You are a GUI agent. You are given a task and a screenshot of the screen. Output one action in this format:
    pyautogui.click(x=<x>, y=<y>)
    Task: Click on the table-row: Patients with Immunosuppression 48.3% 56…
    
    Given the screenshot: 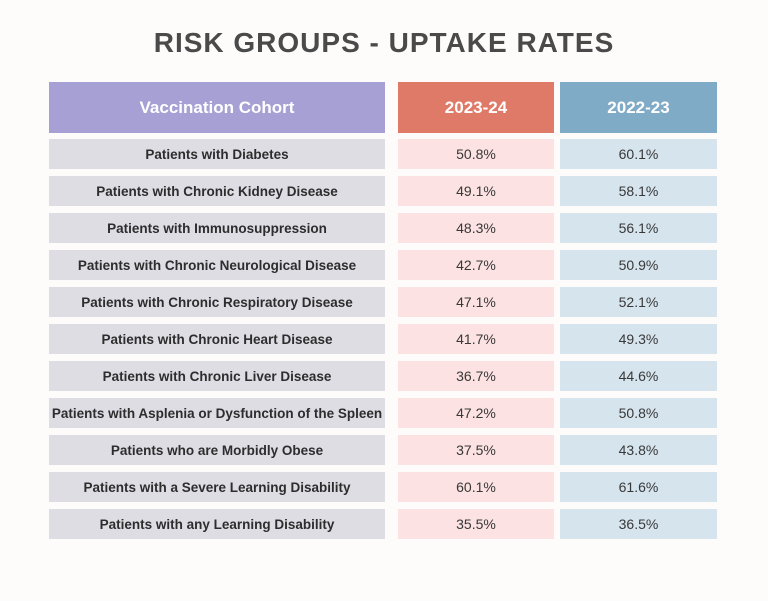 What is the action you would take?
    pyautogui.click(x=383, y=228)
    